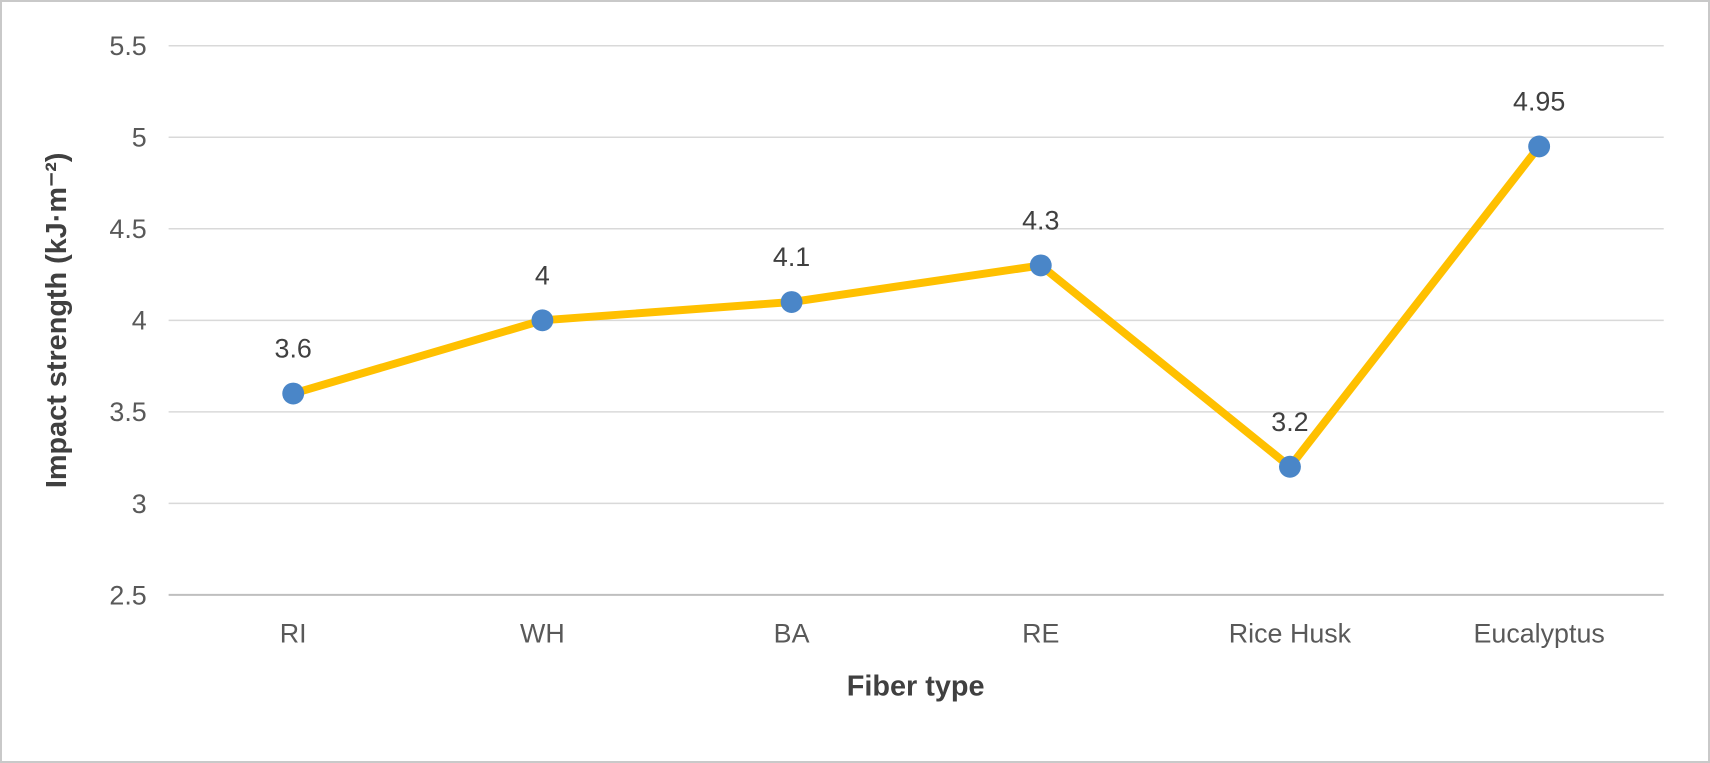 The width and height of the screenshot is (1710, 763). I want to click on data-point-label: 4, so click(542, 276).